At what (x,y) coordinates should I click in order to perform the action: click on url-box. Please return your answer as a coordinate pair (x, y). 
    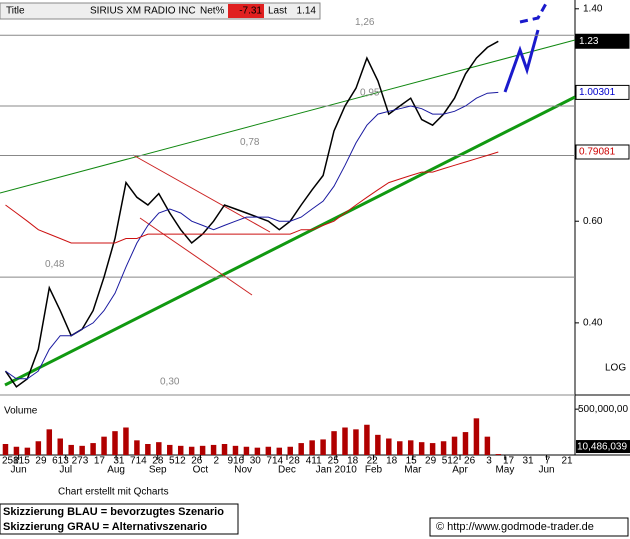
    Looking at the image, I should click on (529, 527).